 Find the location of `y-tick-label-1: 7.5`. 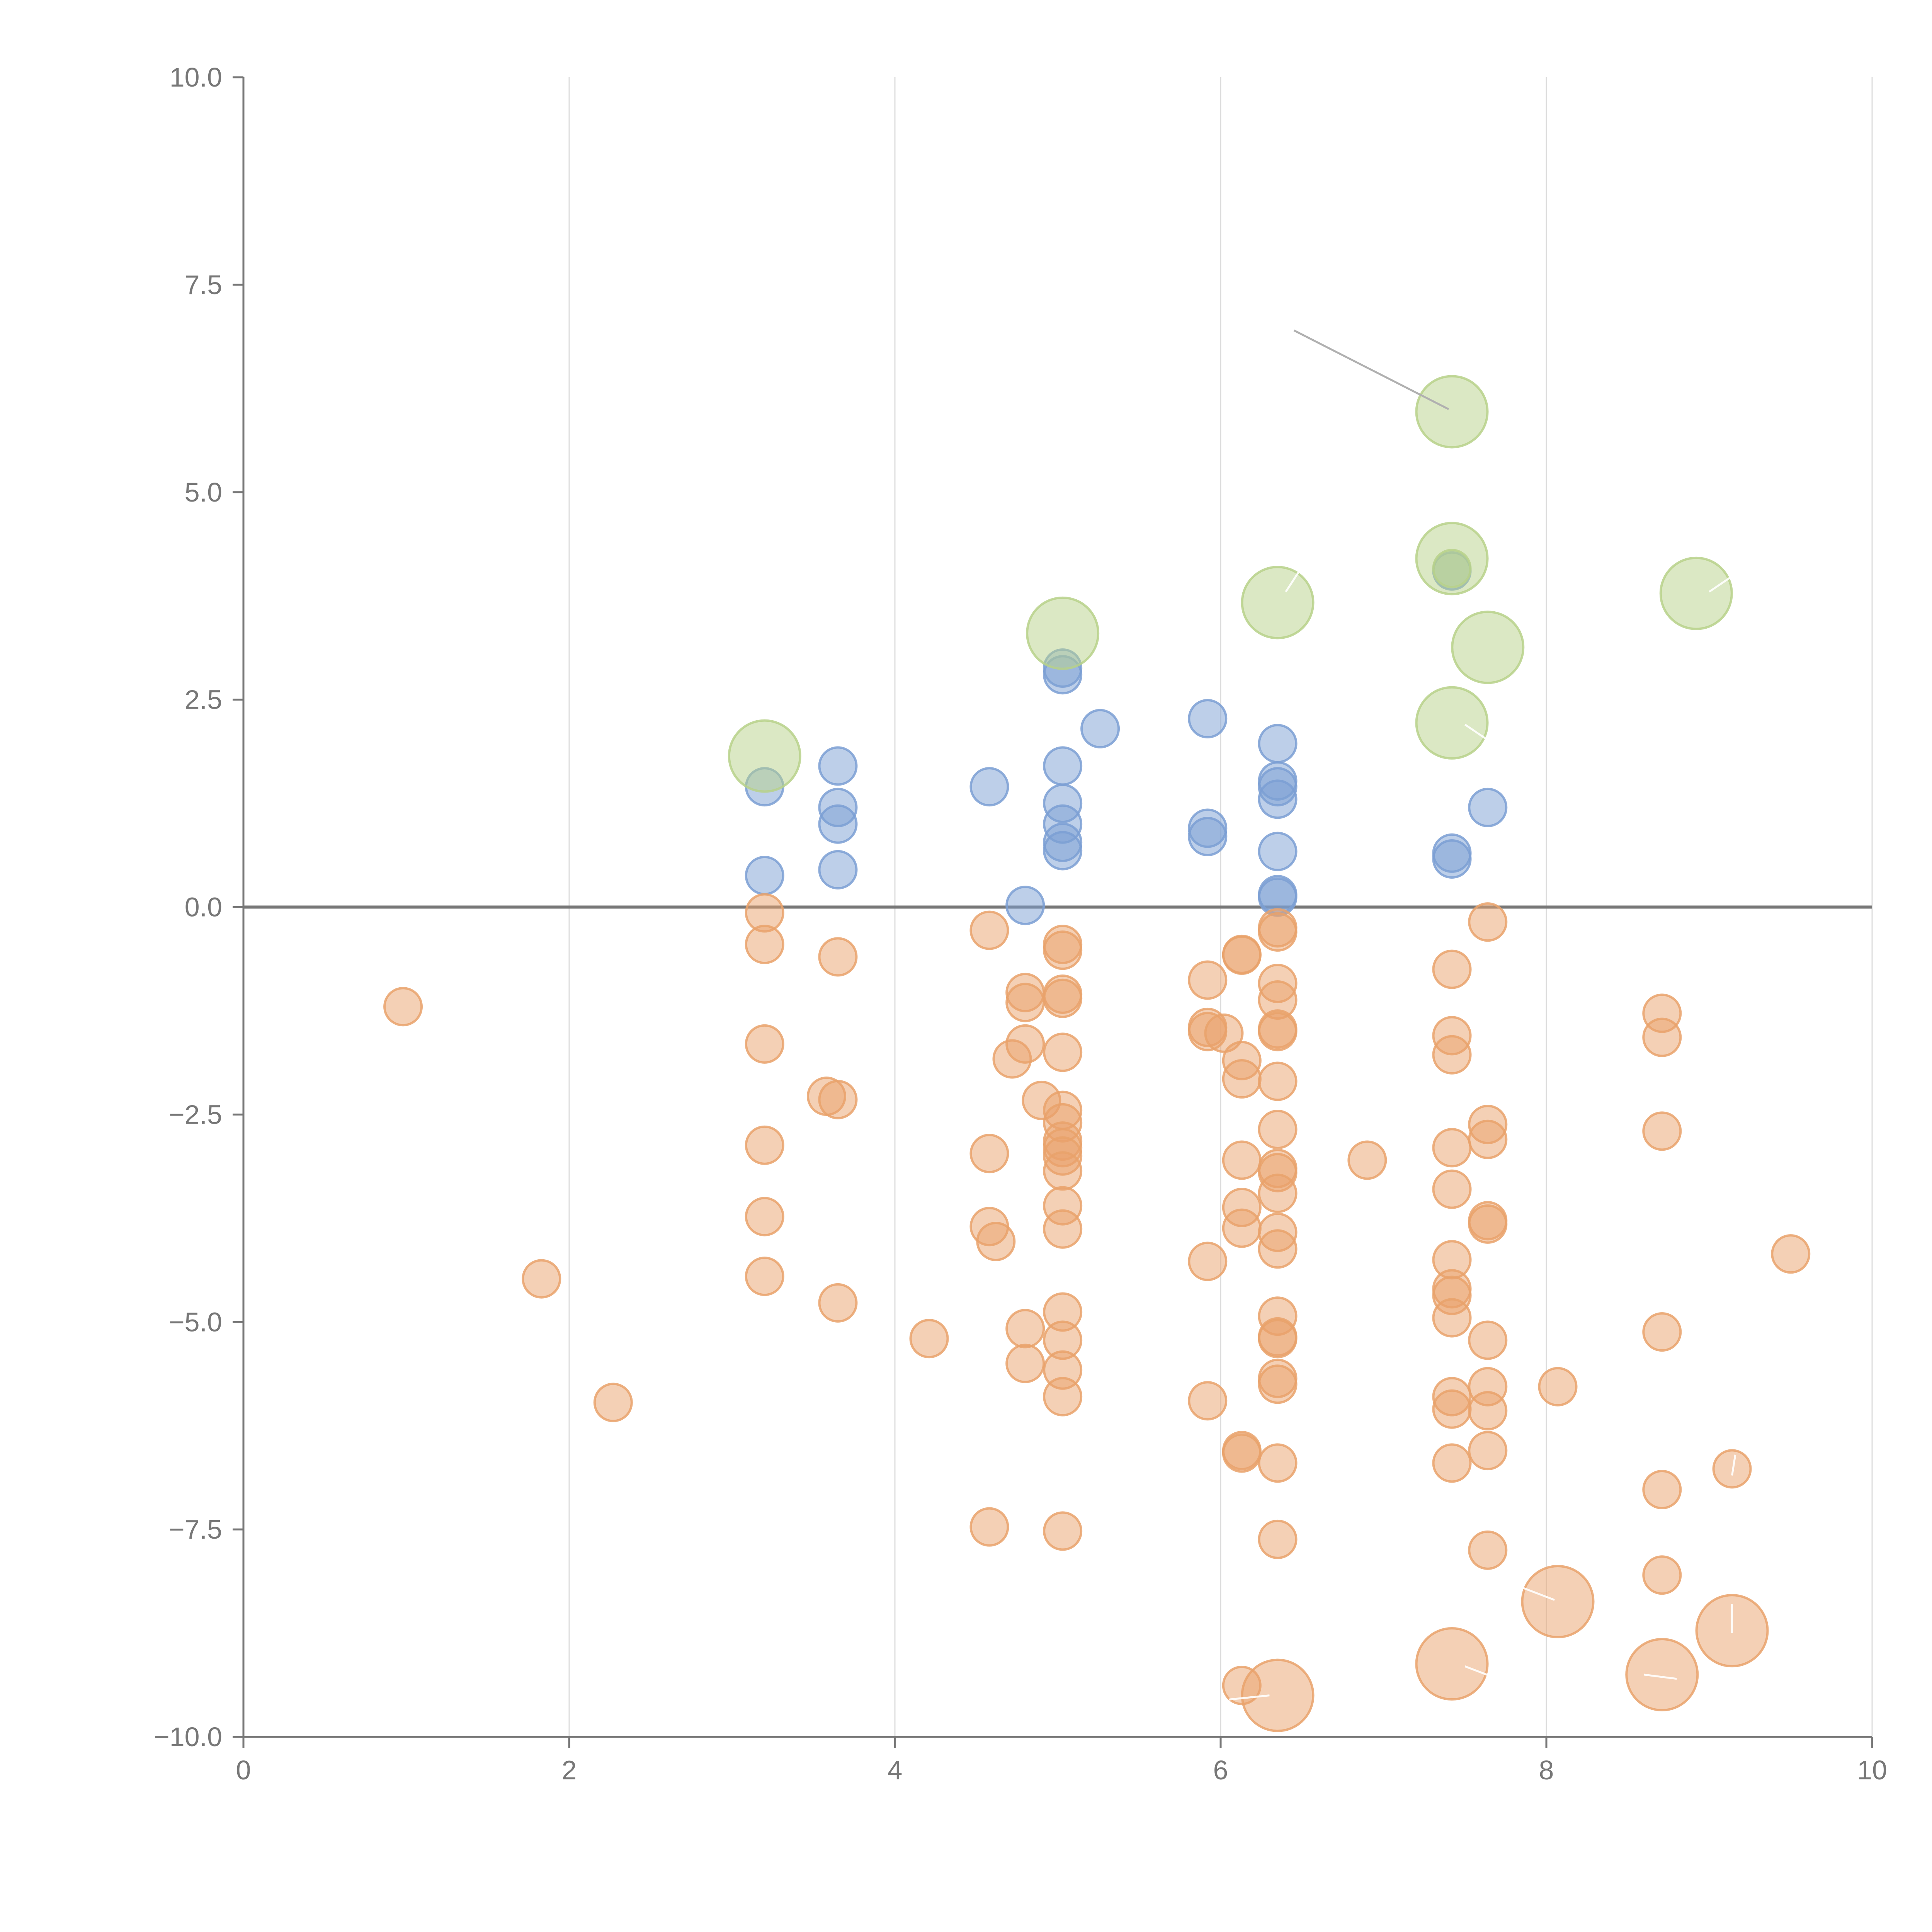

y-tick-label-1: 7.5 is located at coordinates (204, 285).